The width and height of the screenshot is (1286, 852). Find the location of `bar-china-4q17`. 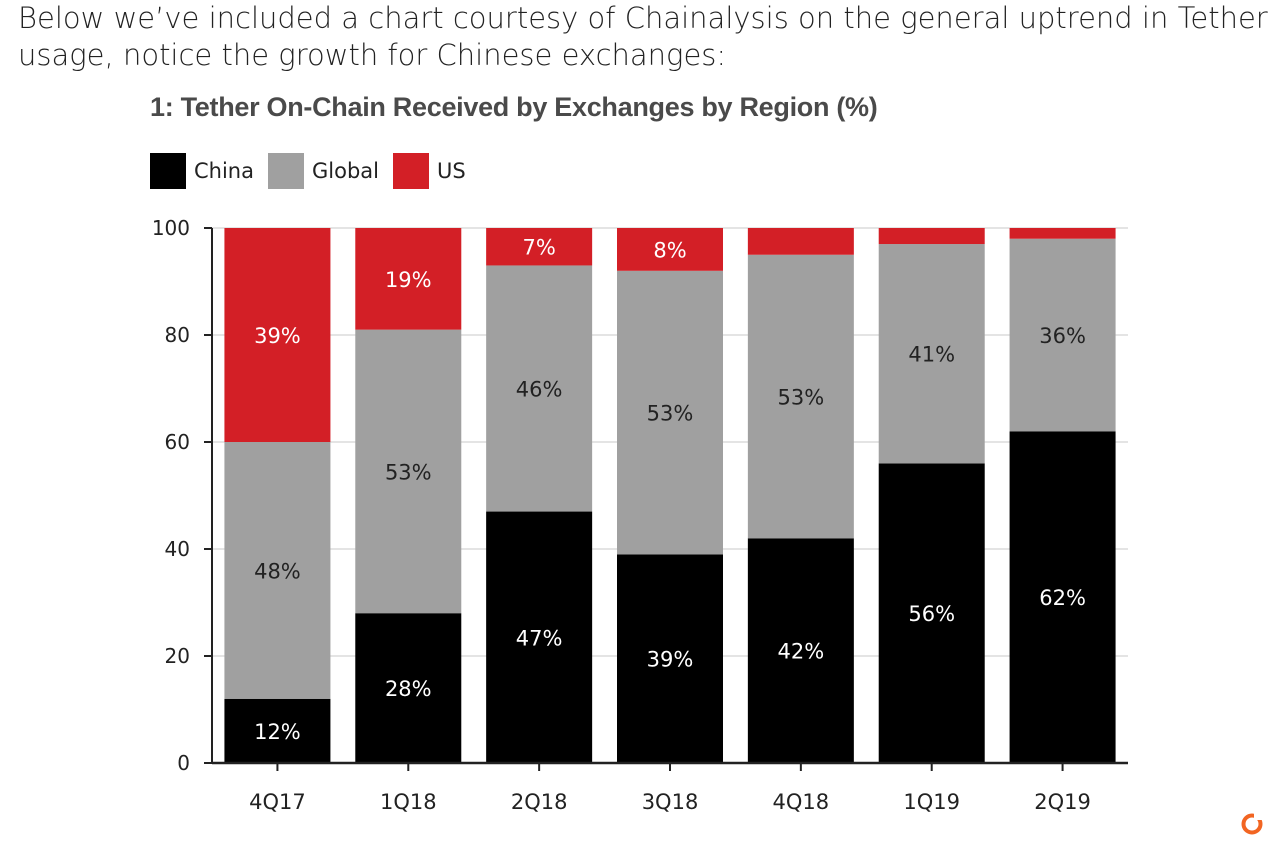

bar-china-4q17 is located at coordinates (277, 730).